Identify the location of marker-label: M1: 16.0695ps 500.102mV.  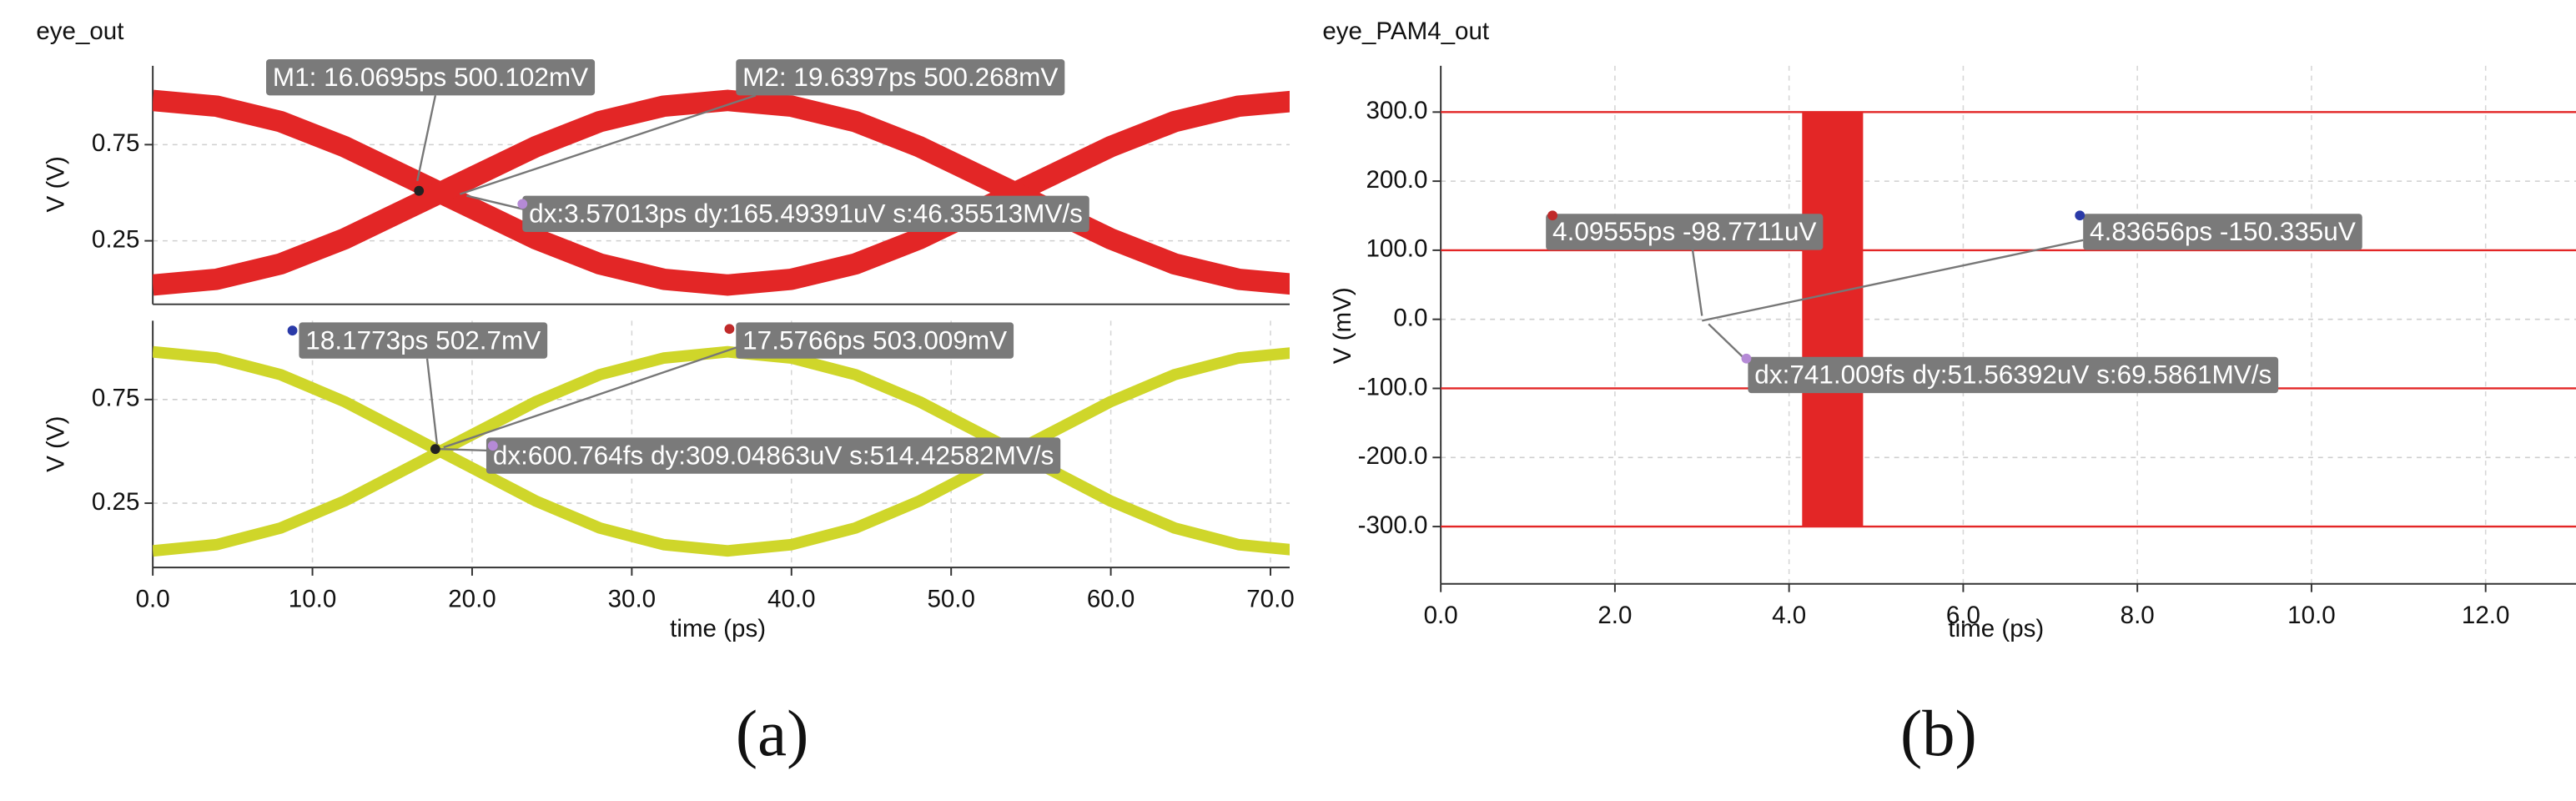
(430, 77).